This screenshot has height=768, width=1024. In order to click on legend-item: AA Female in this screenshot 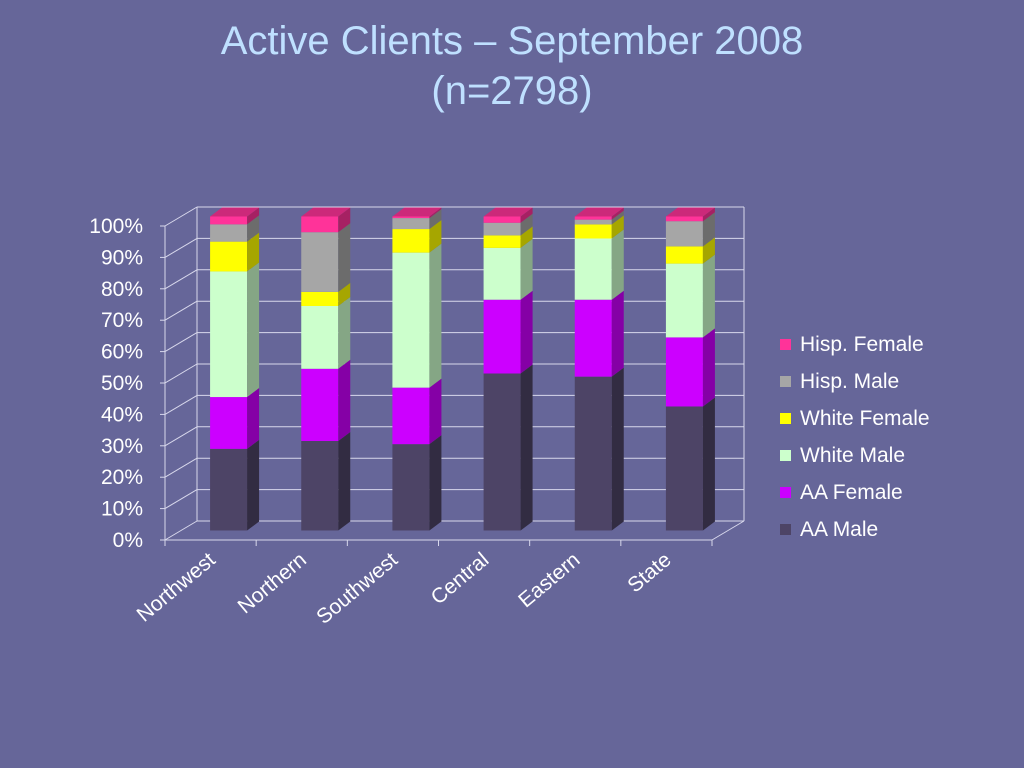, I will do `click(855, 492)`.